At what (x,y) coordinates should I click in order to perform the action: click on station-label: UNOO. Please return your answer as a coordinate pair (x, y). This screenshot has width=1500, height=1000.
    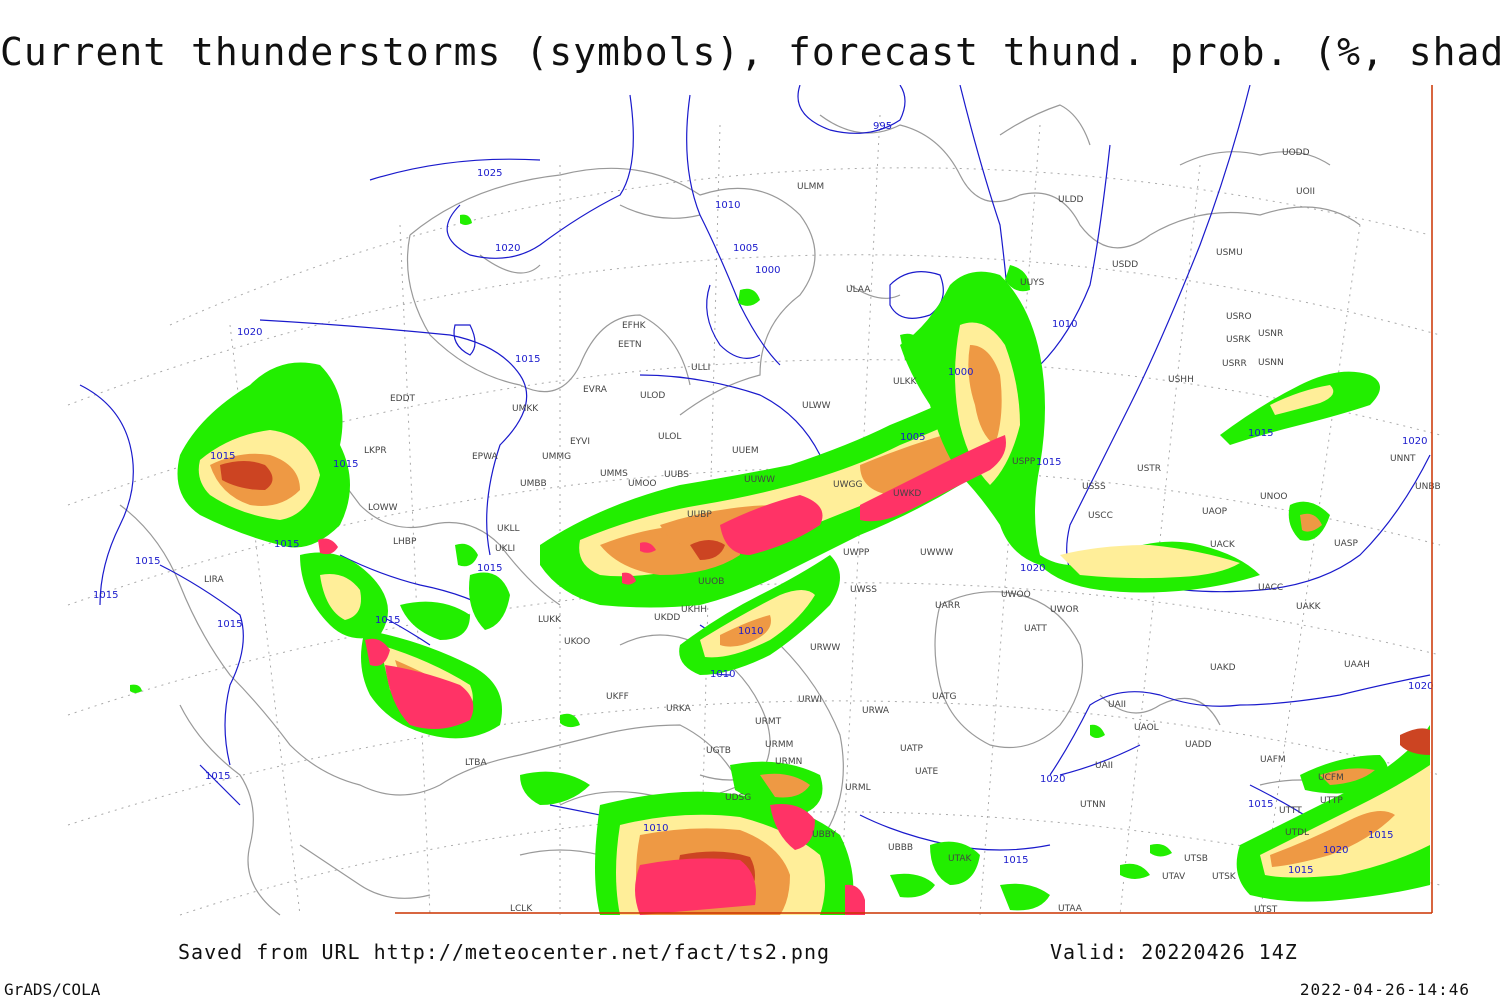
    Looking at the image, I should click on (1274, 497).